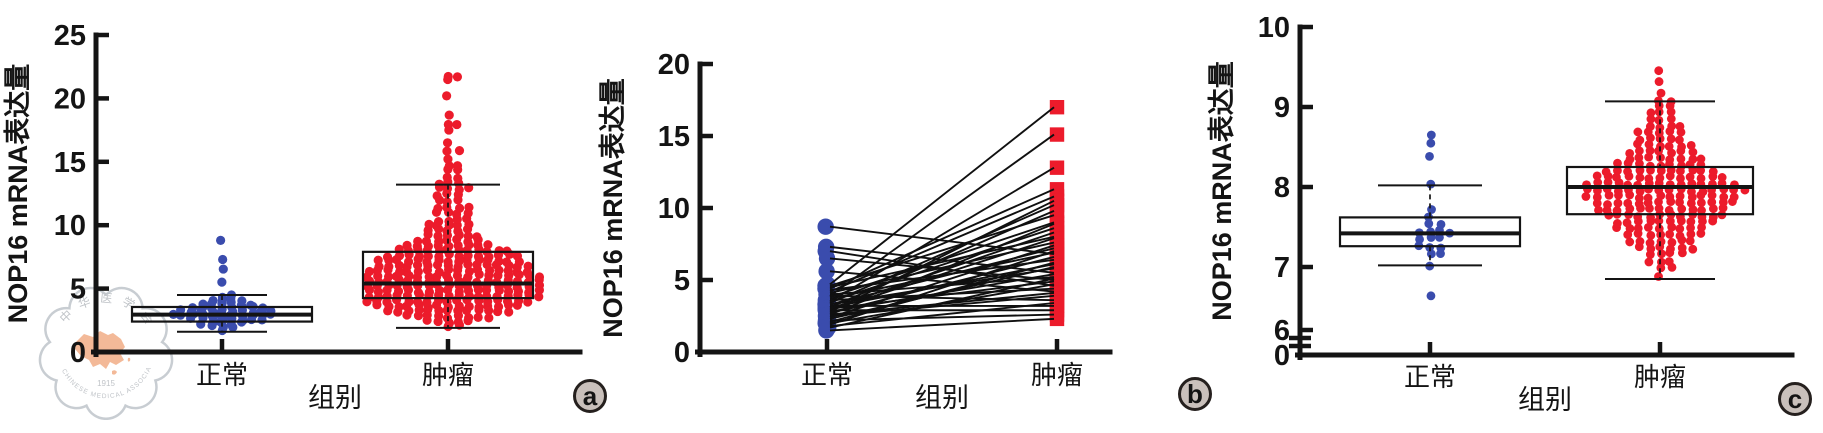  What do you see at coordinates (1282, 268) in the screenshot?
I see `y-tick-label: 7` at bounding box center [1282, 268].